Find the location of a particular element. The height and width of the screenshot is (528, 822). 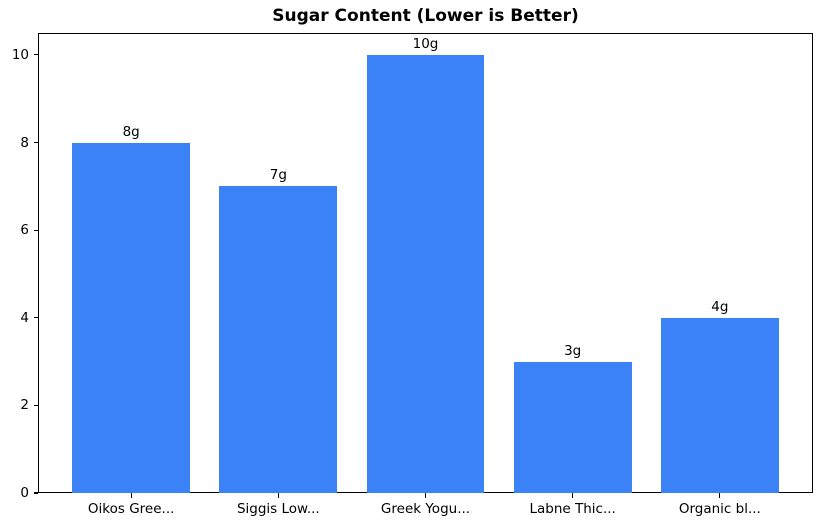

y-axis-tick-label: 10 is located at coordinates (20, 54).